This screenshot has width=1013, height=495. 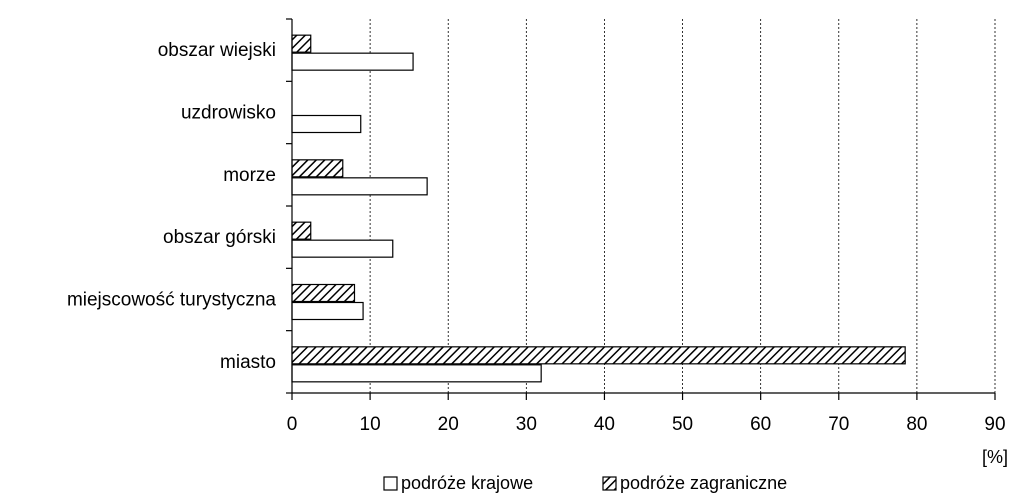 What do you see at coordinates (838, 424) in the screenshot?
I see `x-tick-label: 70` at bounding box center [838, 424].